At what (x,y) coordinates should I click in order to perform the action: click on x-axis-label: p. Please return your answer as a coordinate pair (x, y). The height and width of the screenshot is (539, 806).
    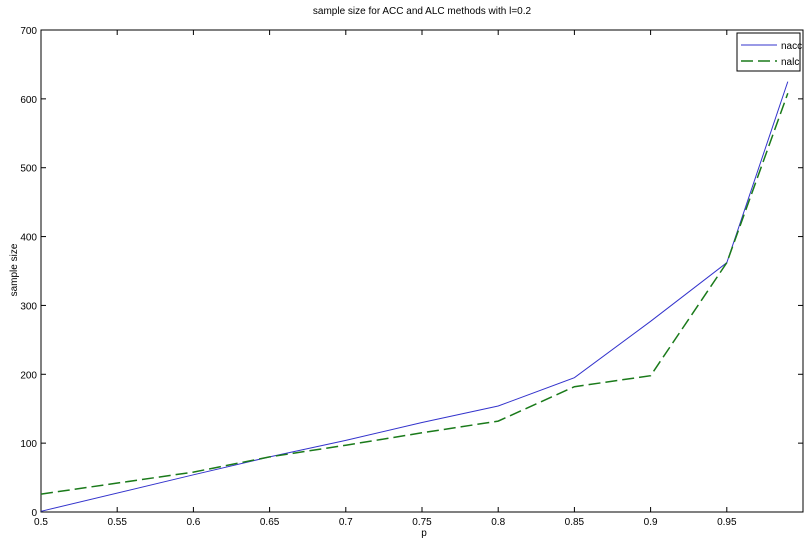
    Looking at the image, I should click on (424, 533).